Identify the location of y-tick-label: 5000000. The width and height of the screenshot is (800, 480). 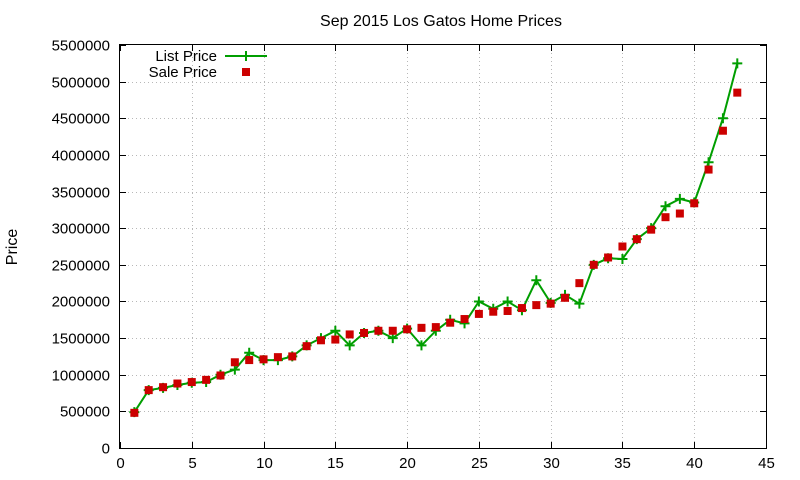
(81, 83).